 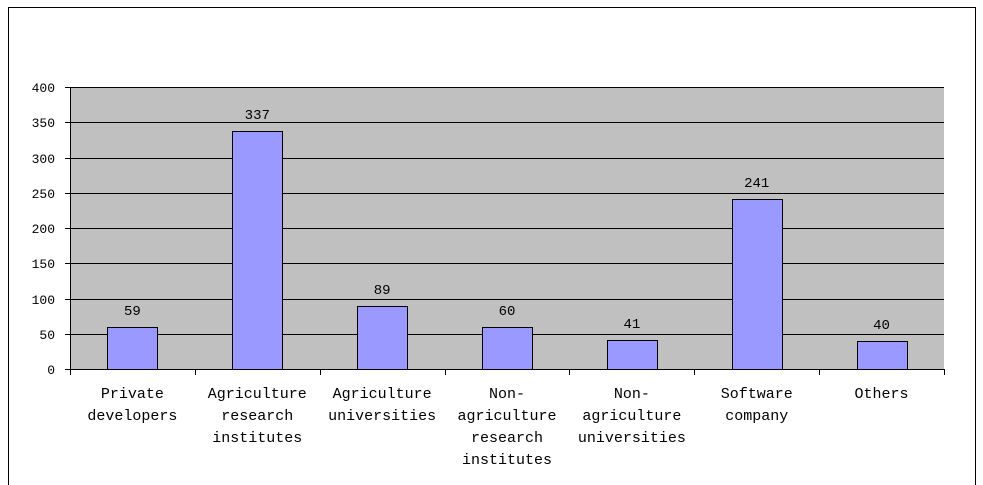 What do you see at coordinates (382, 405) in the screenshot?
I see `category-label: Agriculture universities` at bounding box center [382, 405].